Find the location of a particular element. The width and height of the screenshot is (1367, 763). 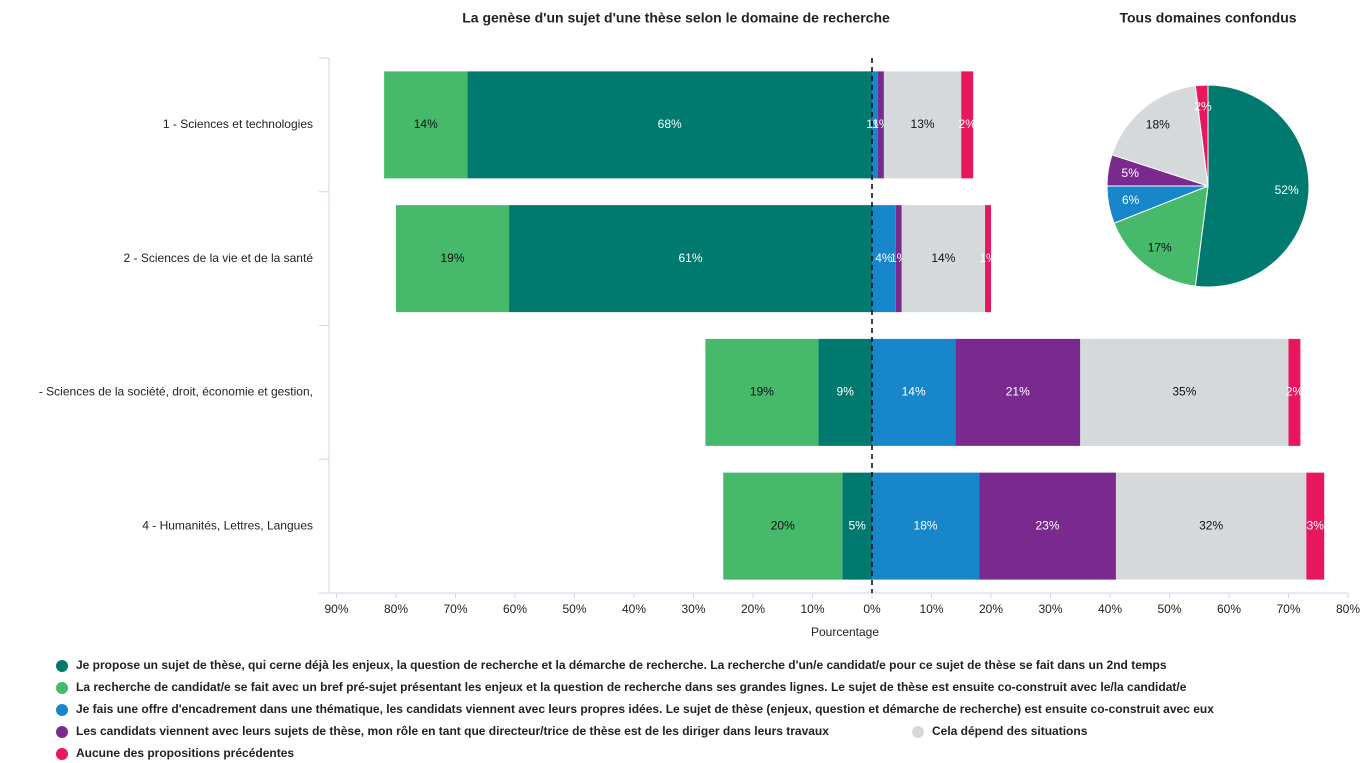

pie-label: 52% is located at coordinates (1287, 190).